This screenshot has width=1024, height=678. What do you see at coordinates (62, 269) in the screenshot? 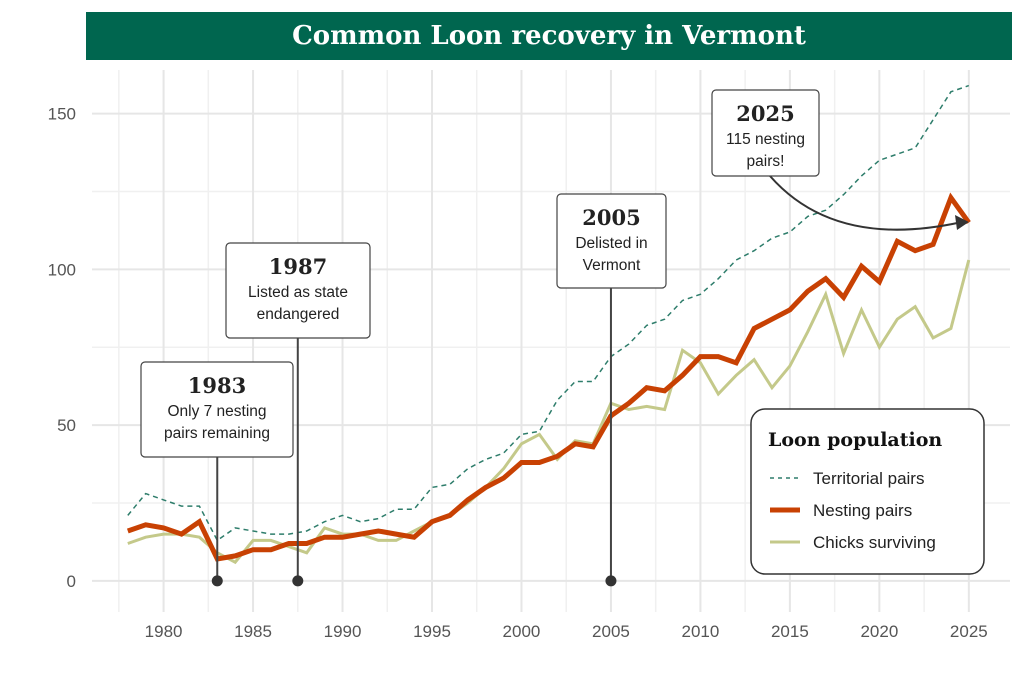
I see `y-tick-label: 100` at bounding box center [62, 269].